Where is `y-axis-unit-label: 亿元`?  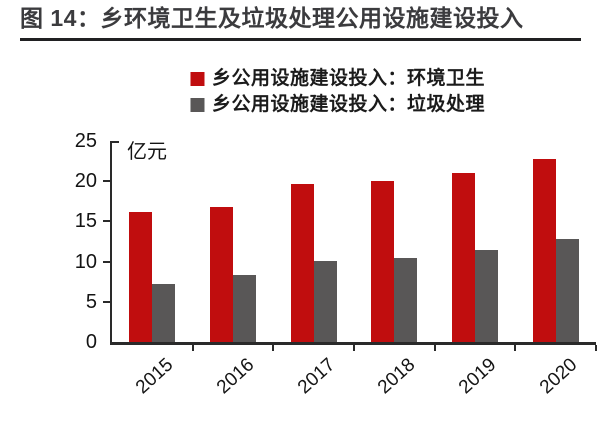 y-axis-unit-label: 亿元 is located at coordinates (147, 152).